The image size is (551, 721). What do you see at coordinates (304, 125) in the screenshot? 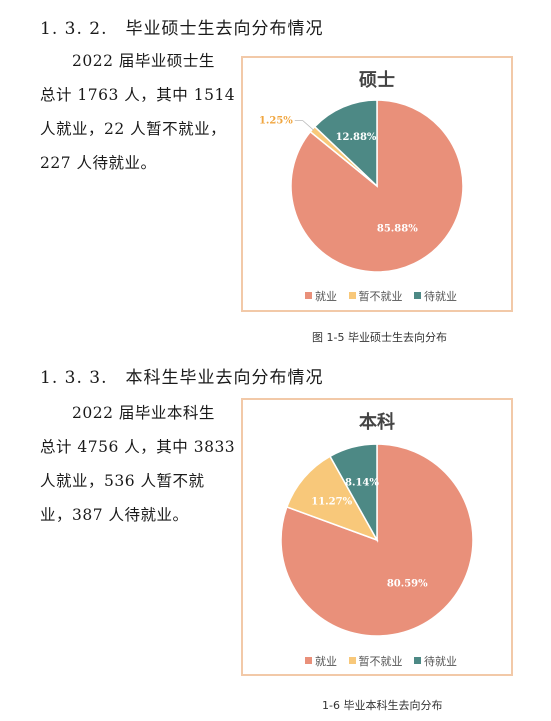
I see `pie-leader-line` at bounding box center [304, 125].